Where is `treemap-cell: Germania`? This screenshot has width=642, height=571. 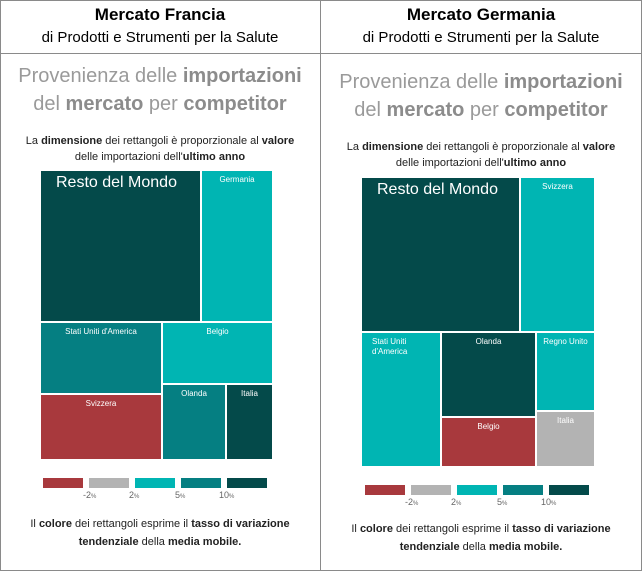 treemap-cell: Germania is located at coordinates (237, 246).